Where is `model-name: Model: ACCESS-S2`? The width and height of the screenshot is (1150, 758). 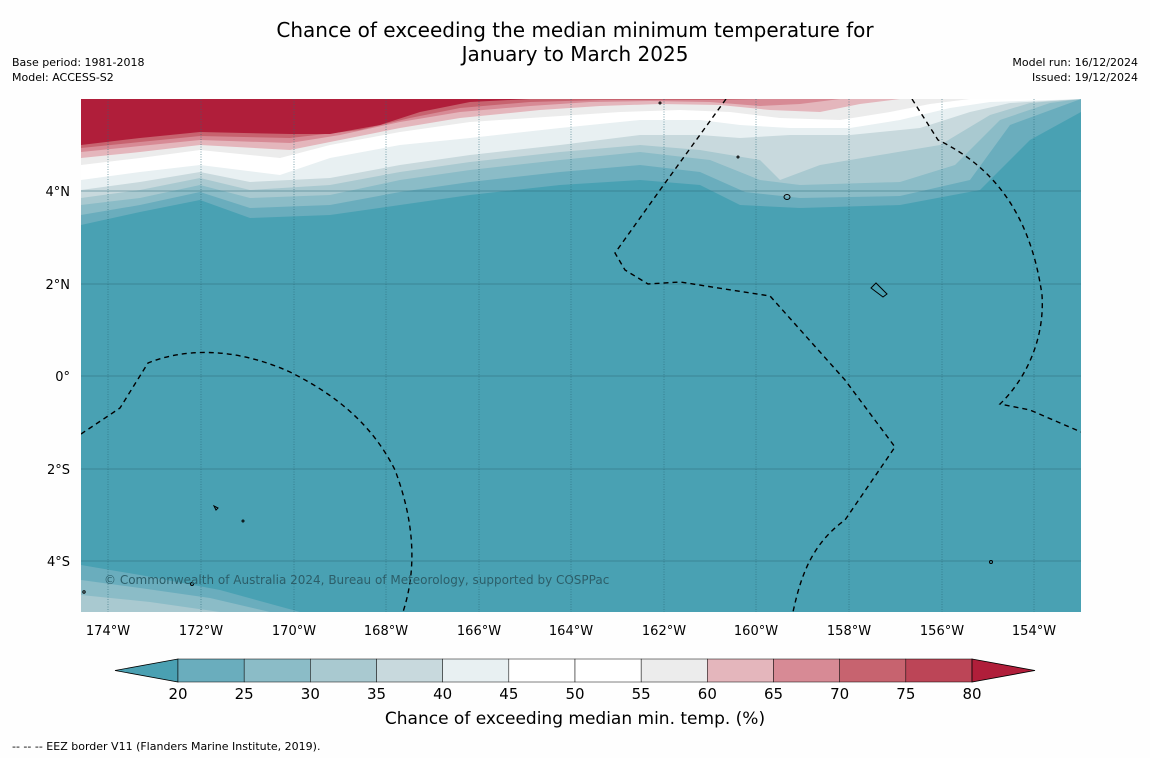 model-name: Model: ACCESS-S2 is located at coordinates (63, 77).